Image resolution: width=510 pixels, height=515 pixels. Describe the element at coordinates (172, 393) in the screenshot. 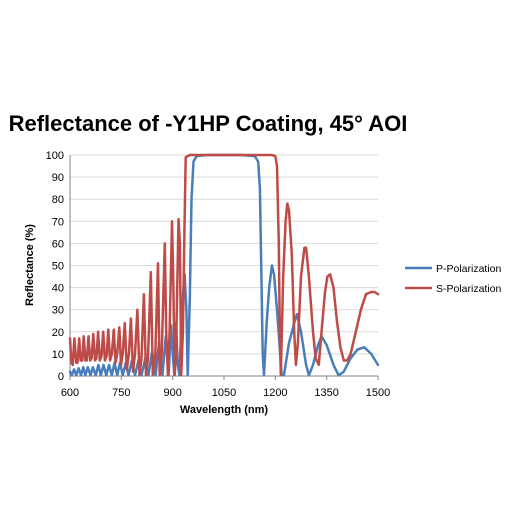

I see `x-tick-label: 900` at that location.